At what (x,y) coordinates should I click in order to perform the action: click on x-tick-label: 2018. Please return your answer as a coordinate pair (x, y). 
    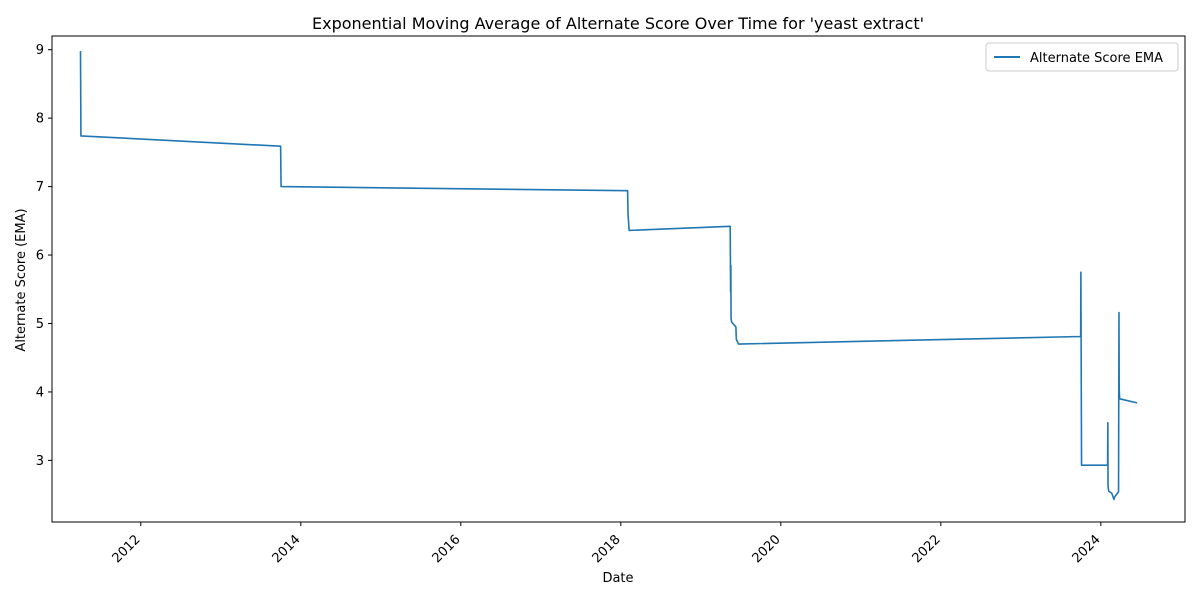
    Looking at the image, I should click on (607, 549).